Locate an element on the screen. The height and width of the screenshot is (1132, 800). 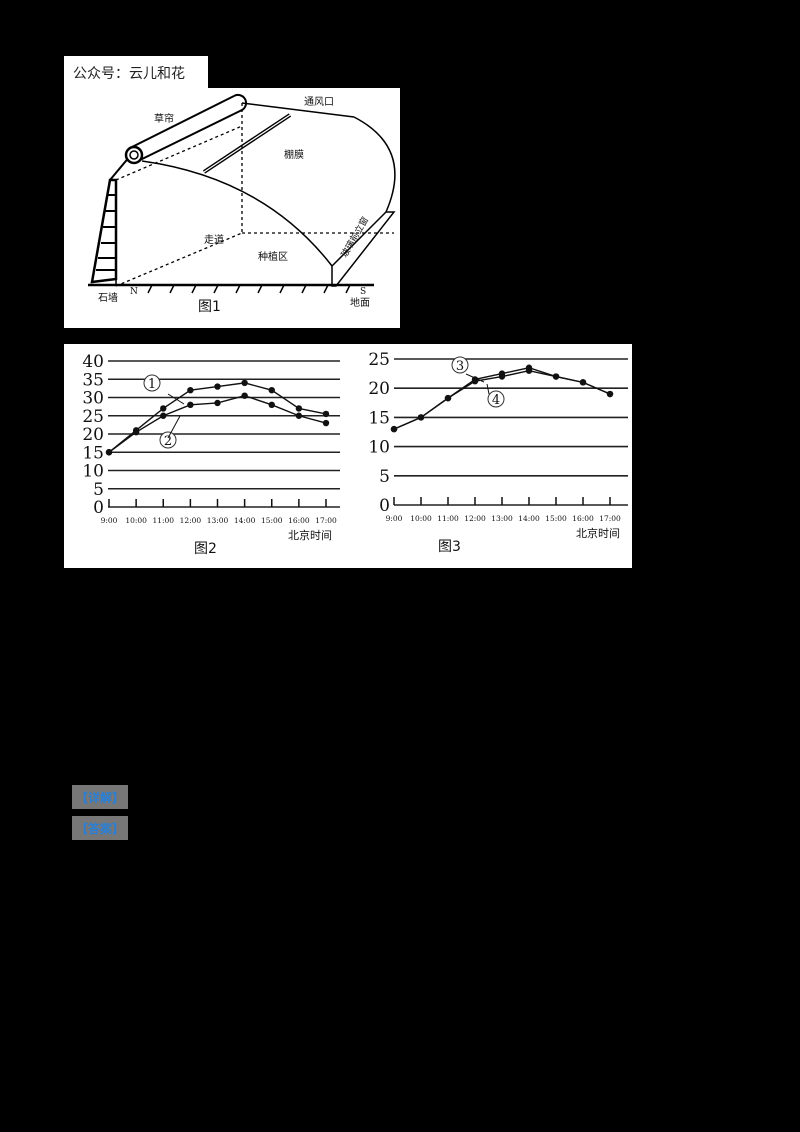
svg-text: 图3 is located at coordinates (449, 547).